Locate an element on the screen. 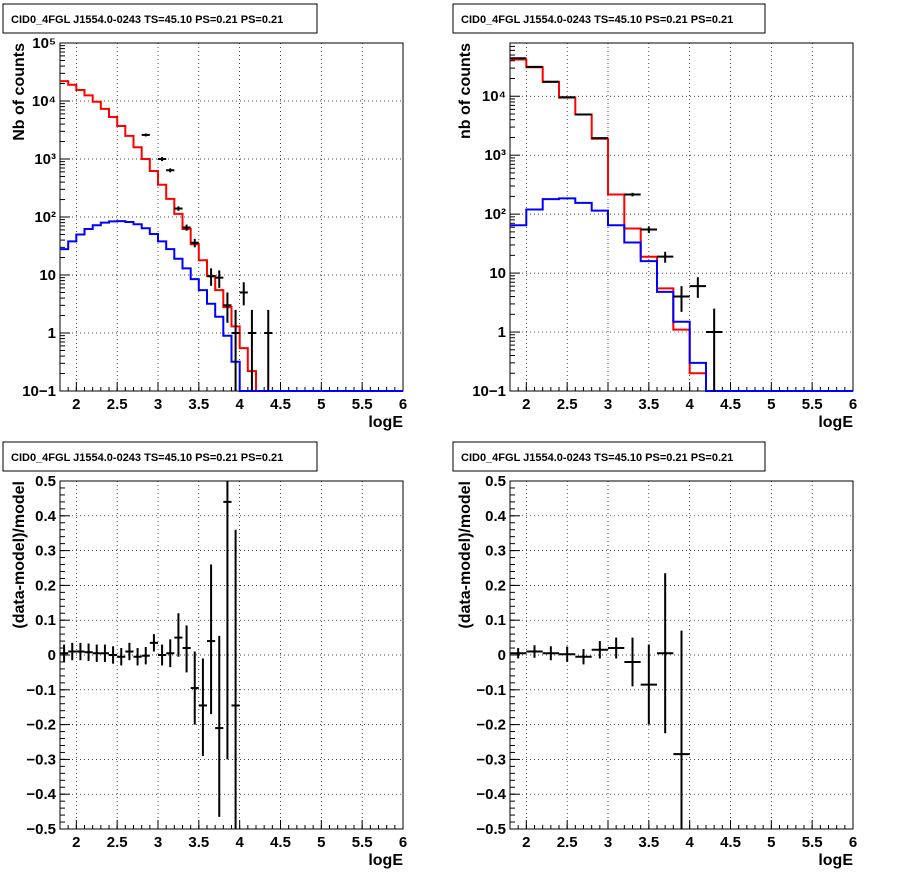  y-axis-label: nb of counts is located at coordinates (465, 91).